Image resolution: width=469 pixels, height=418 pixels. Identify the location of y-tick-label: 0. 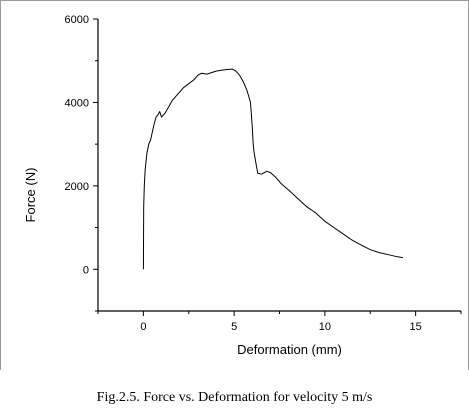
(86, 270).